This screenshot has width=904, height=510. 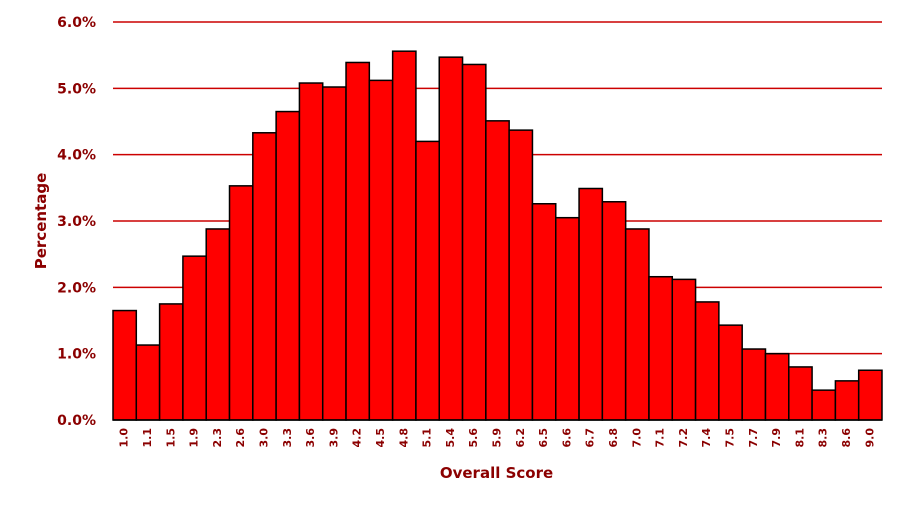 What do you see at coordinates (41, 221) in the screenshot?
I see `y-axis-label: Percentage` at bounding box center [41, 221].